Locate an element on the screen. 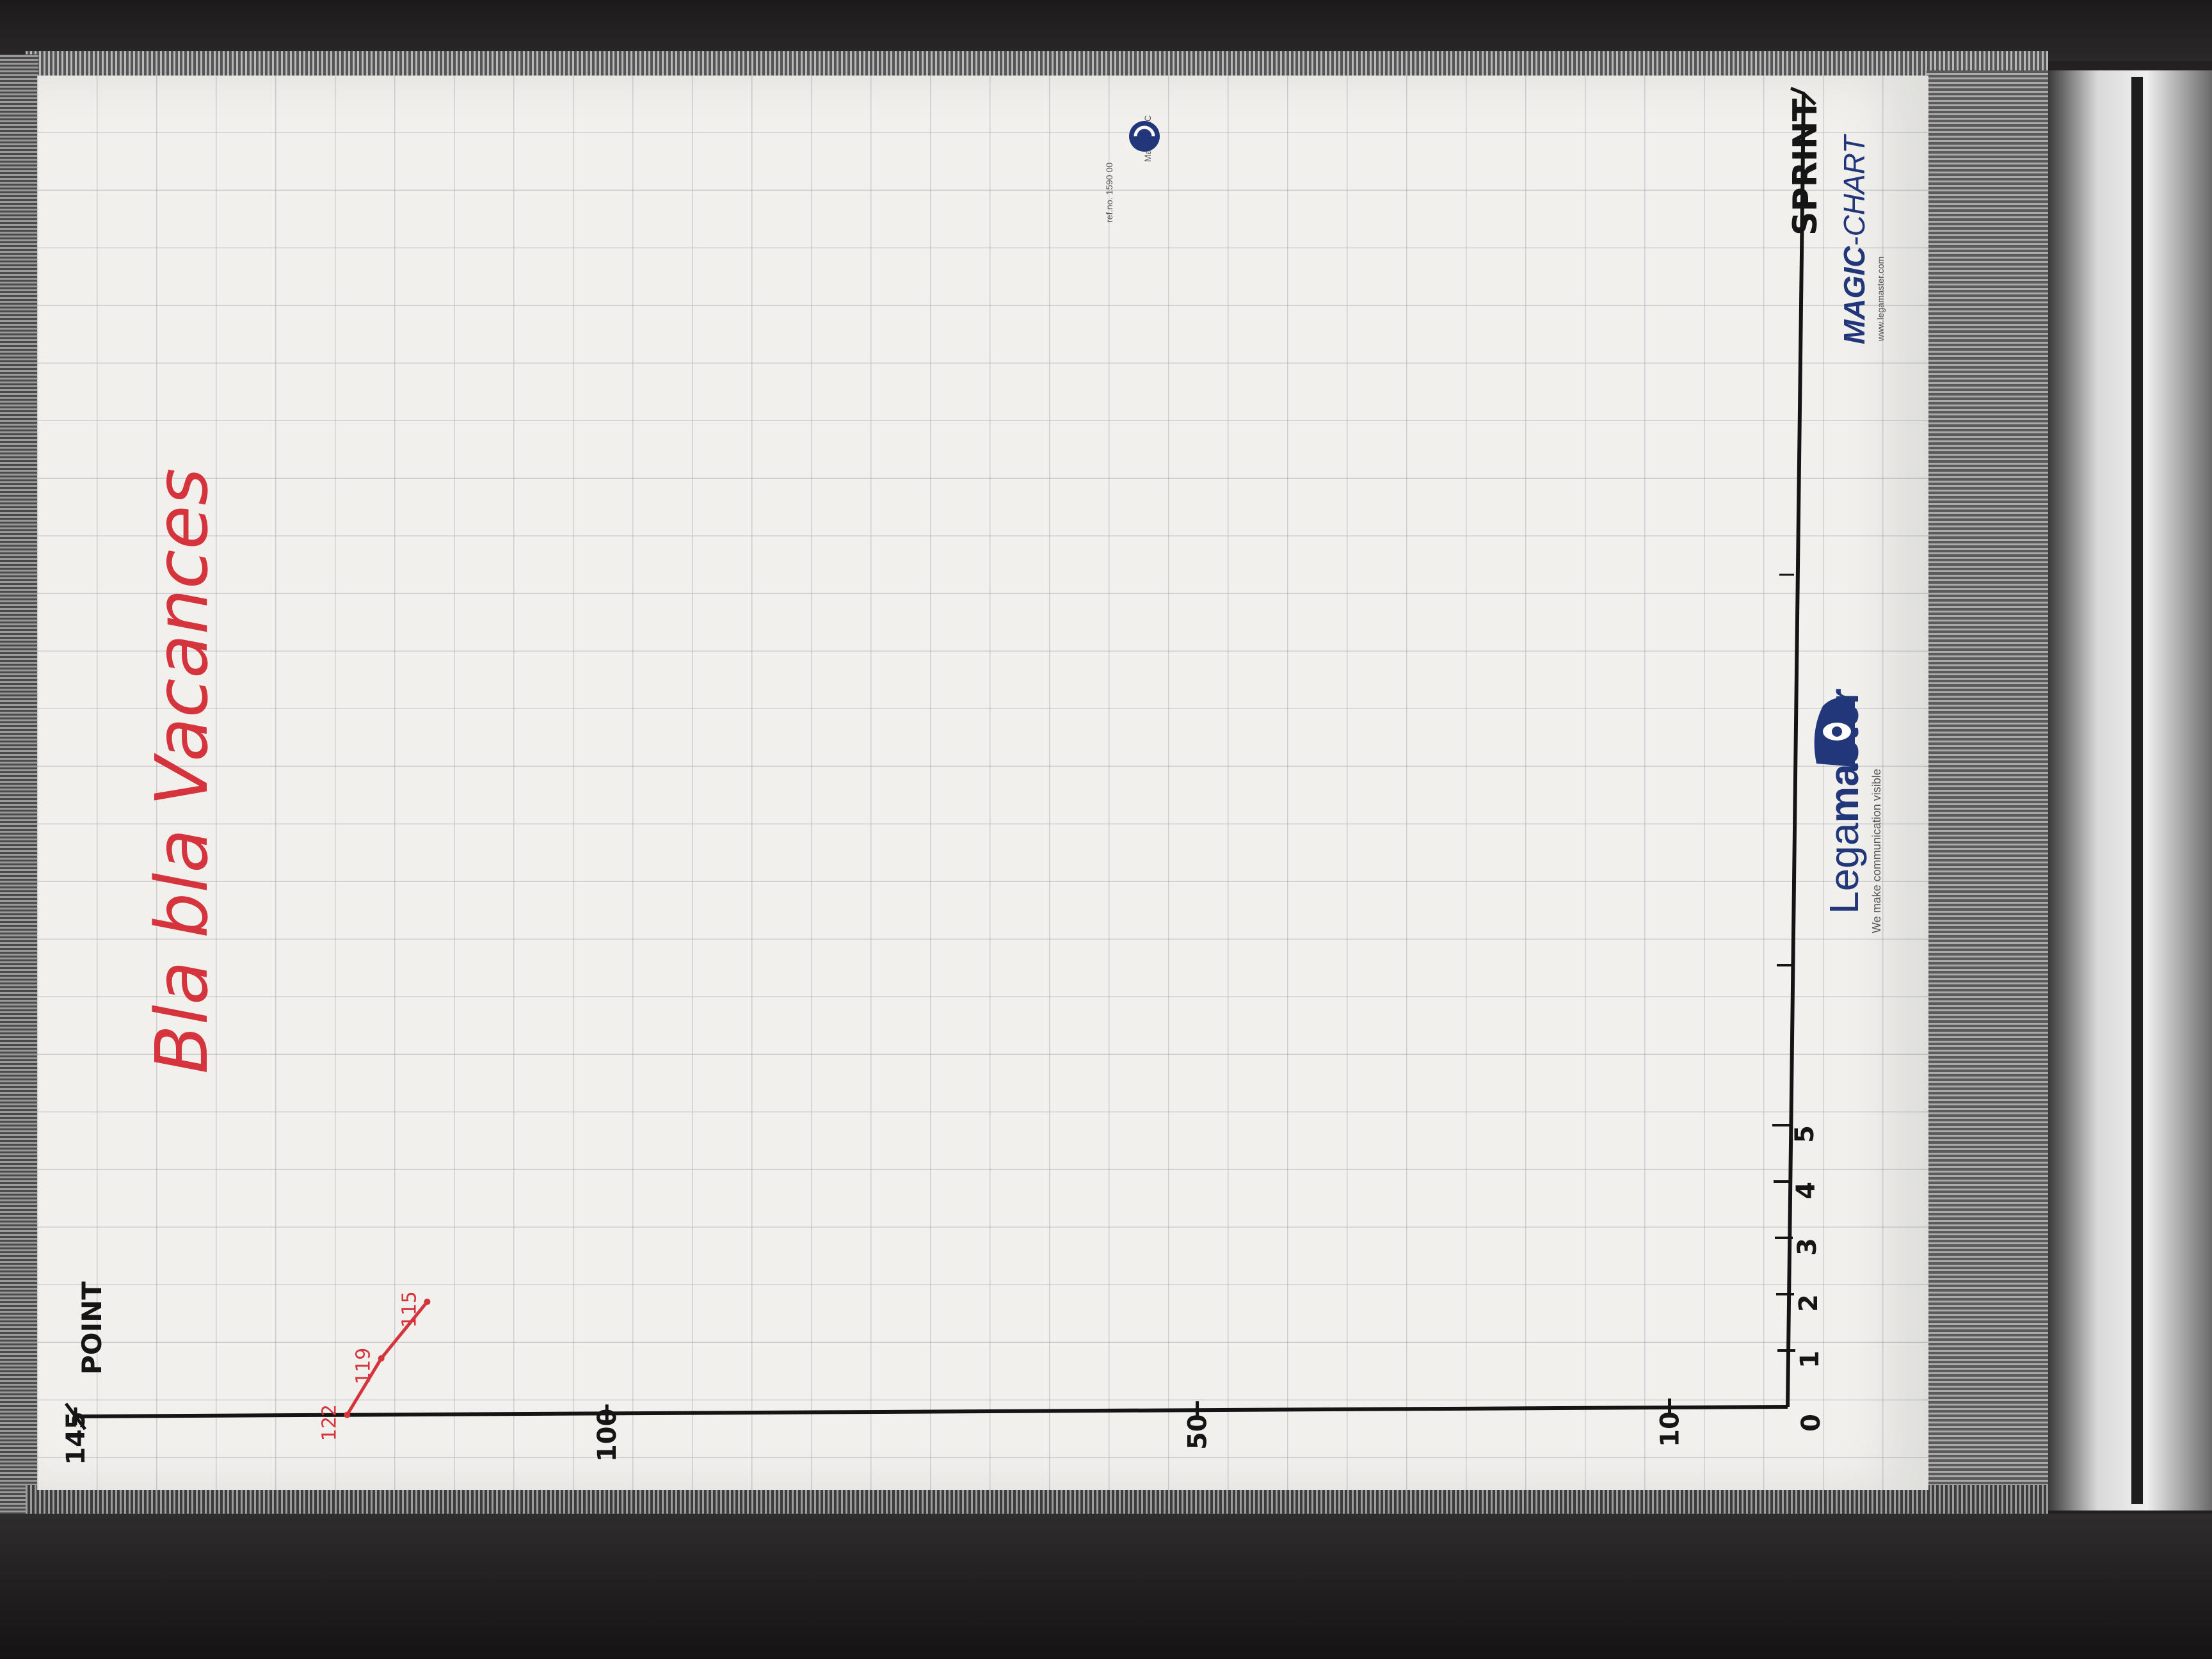 This screenshot has width=2212, height=1659. chart-title: Bla bla Vacances is located at coordinates (182, 771).